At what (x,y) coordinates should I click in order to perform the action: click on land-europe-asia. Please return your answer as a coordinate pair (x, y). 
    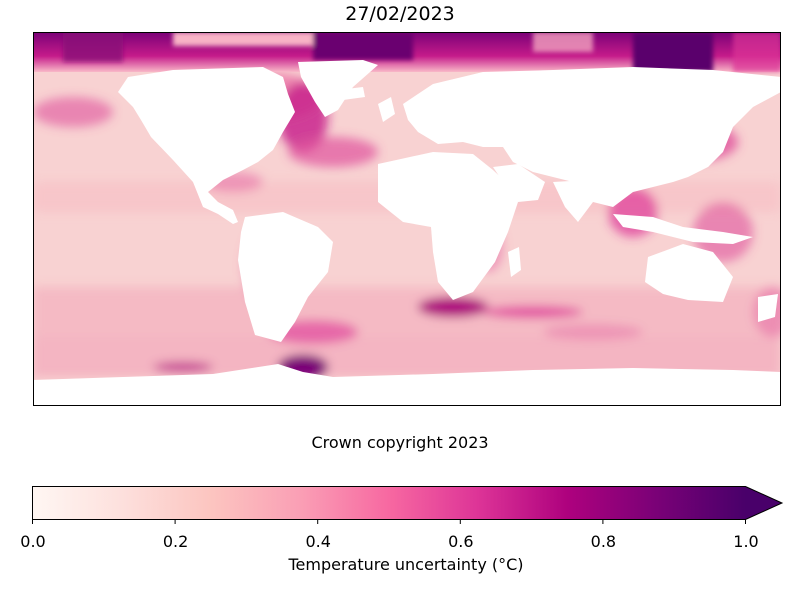
    Looking at the image, I should click on (592, 137).